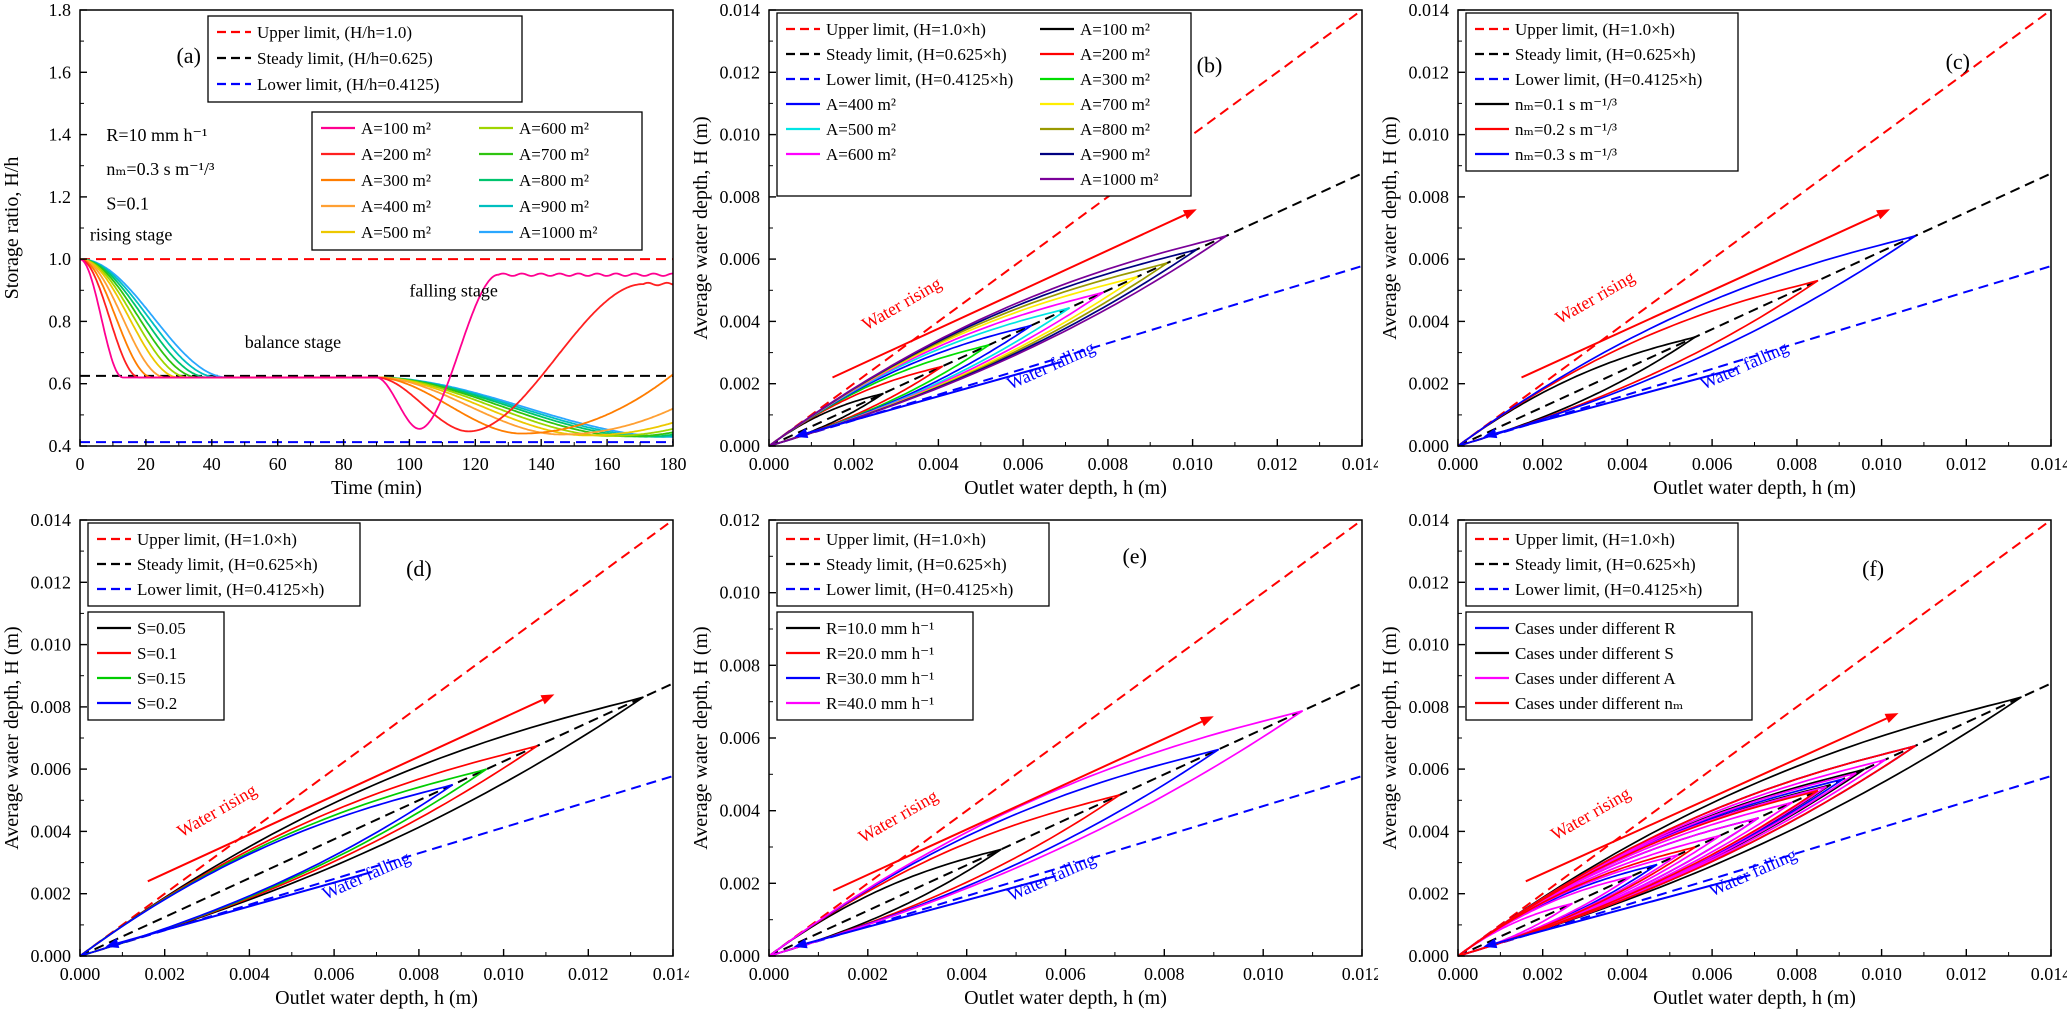 This screenshot has height=1020, width=2067. What do you see at coordinates (12, 228) in the screenshot?
I see `svg-text: Storage ratio, H/h` at bounding box center [12, 228].